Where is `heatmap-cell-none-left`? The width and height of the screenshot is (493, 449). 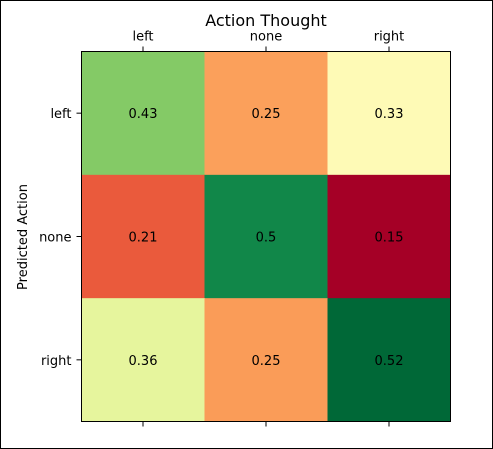
heatmap-cell-none-left is located at coordinates (143, 236).